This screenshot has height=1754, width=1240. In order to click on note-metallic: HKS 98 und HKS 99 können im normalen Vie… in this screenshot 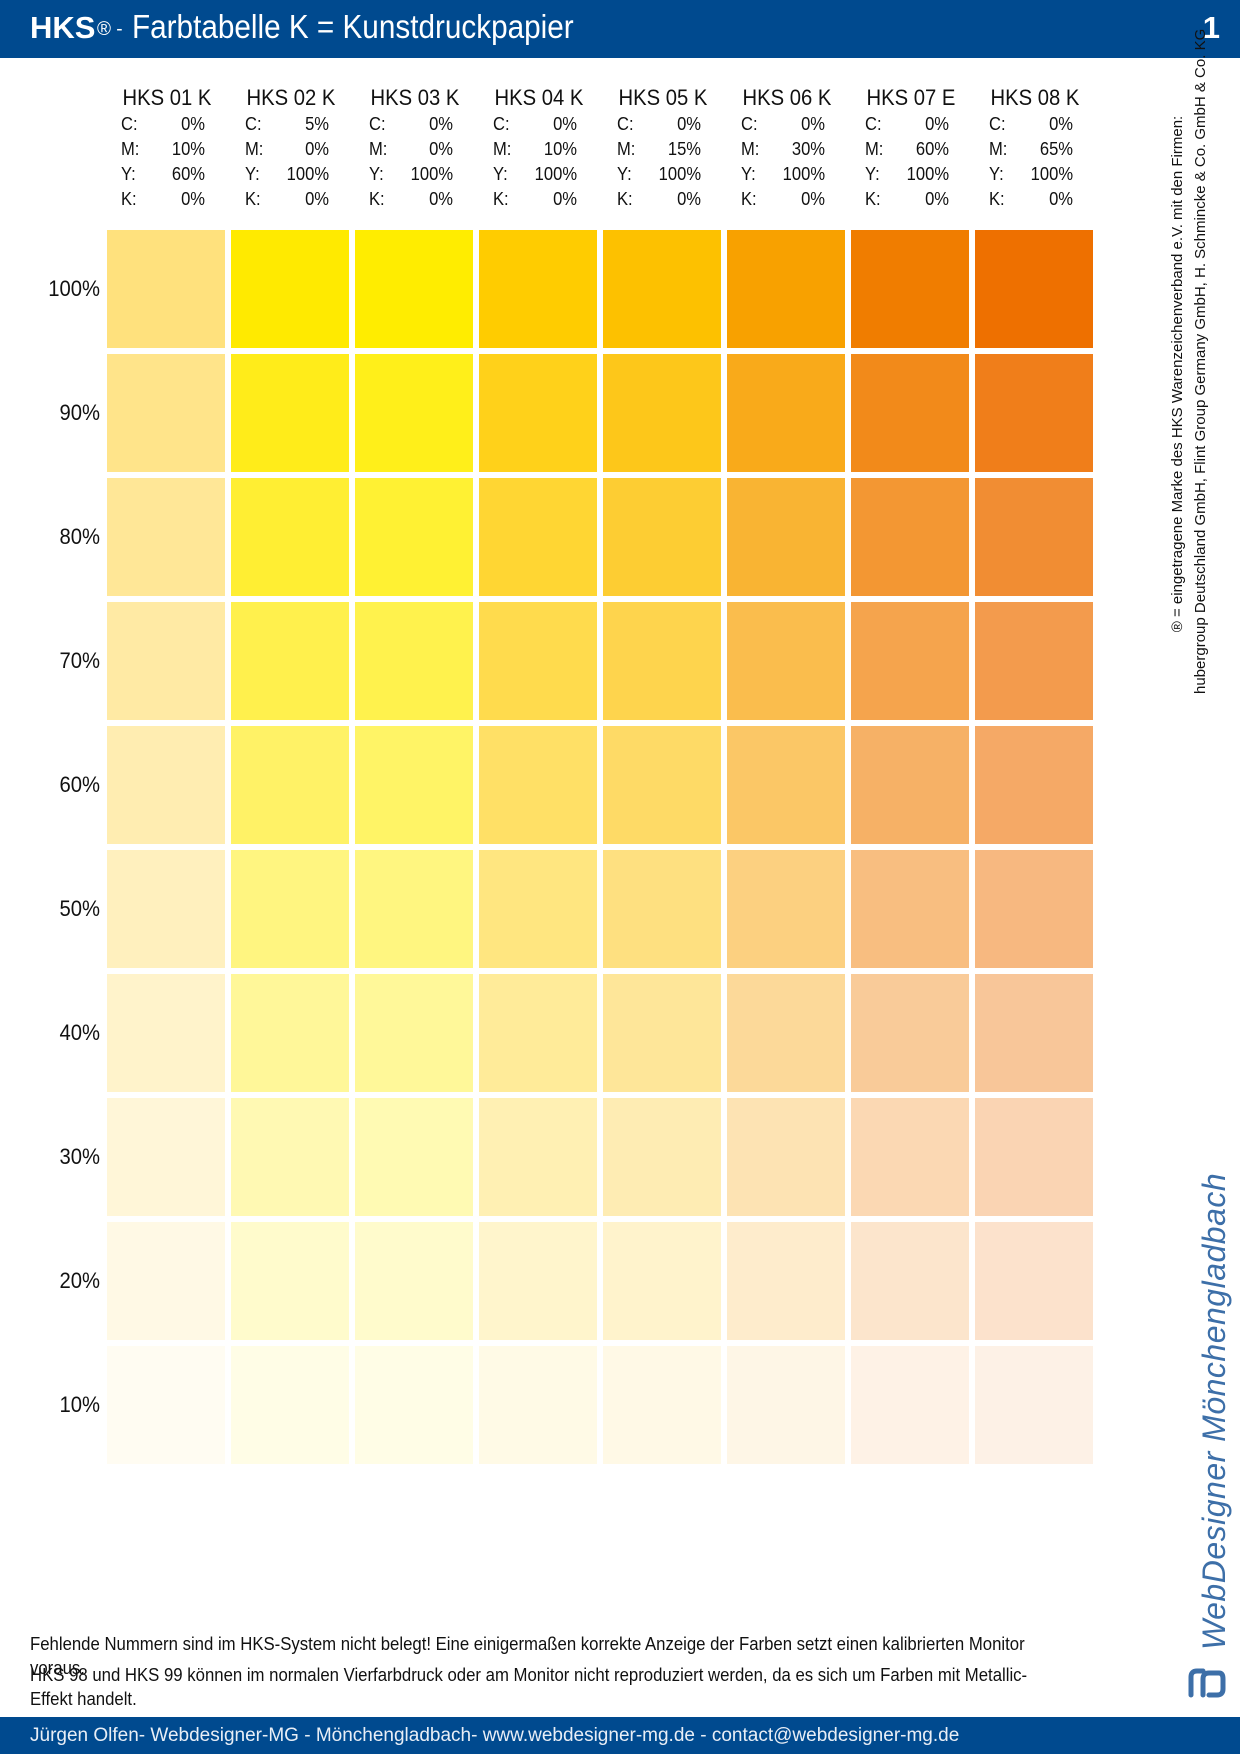, I will do `click(529, 1687)`.